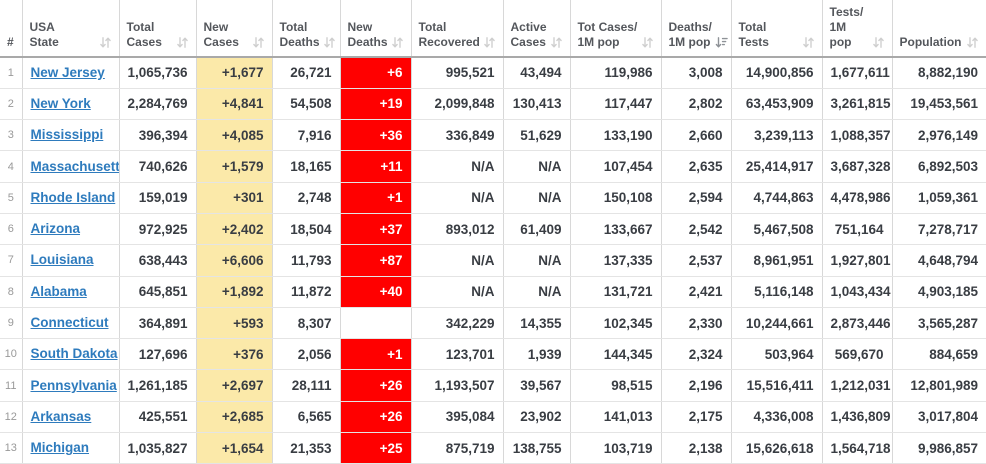  I want to click on state-link: Rhode Island, so click(73, 197).